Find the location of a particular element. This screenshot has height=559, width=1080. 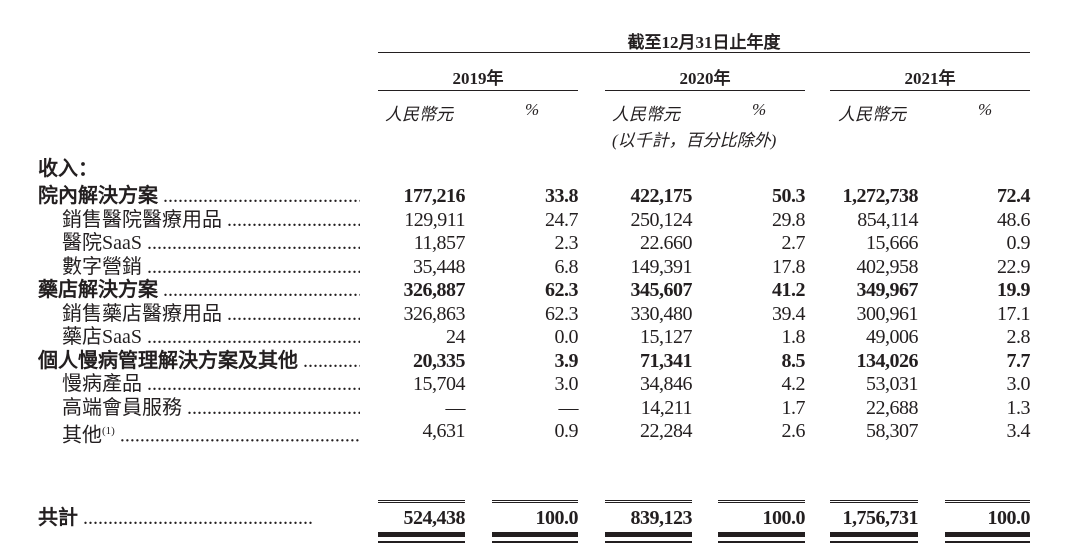

unit-label-2020: 人民幣元 is located at coordinates (646, 114).